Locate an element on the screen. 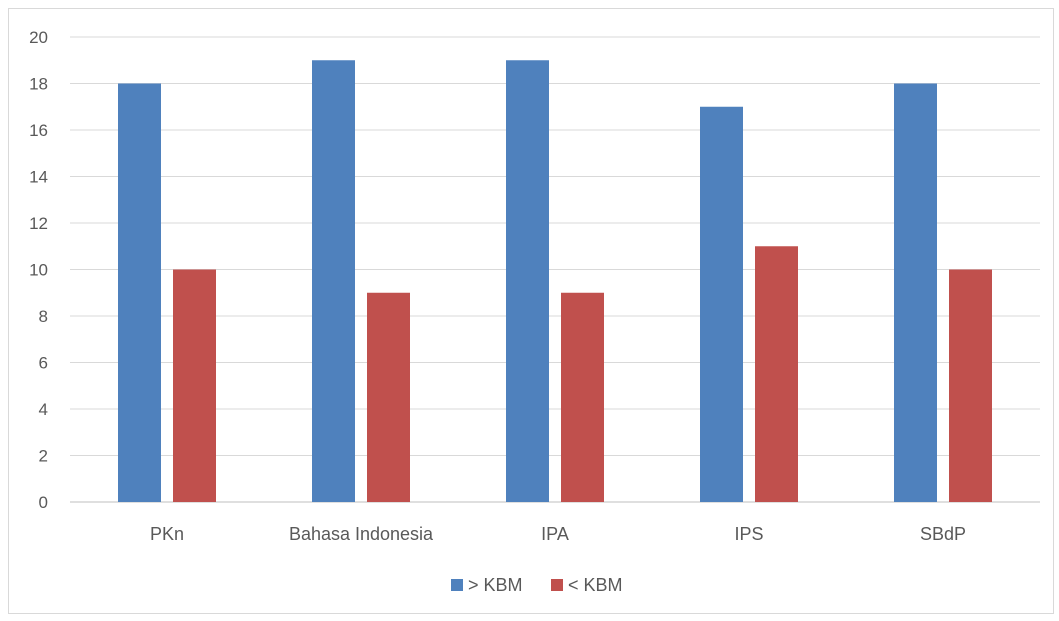 Image resolution: width=1059 pixels, height=621 pixels. x-category-label: SBdP is located at coordinates (943, 534).